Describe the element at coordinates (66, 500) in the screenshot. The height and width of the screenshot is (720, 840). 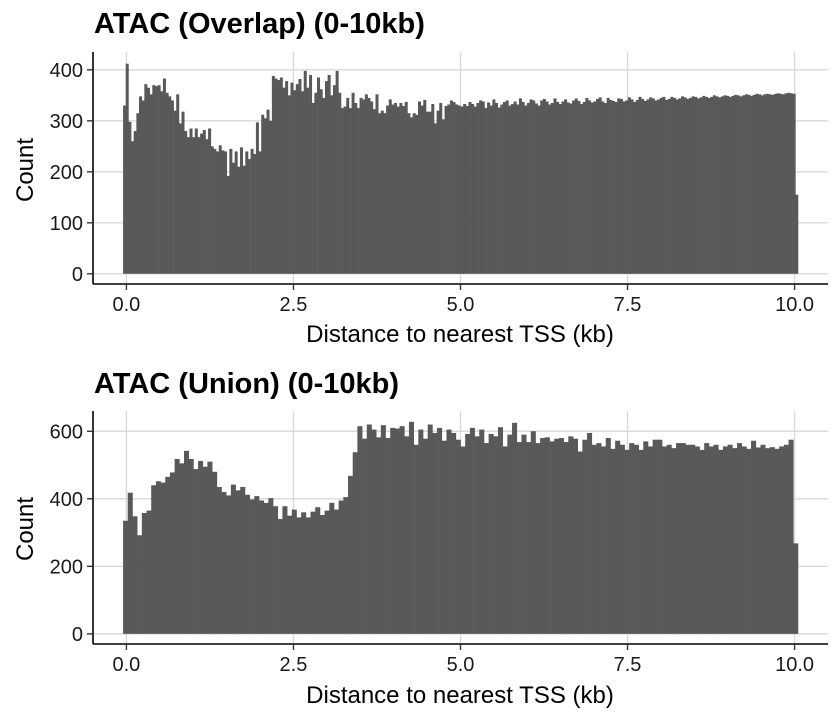
I see `y-tick-label: 400` at that location.